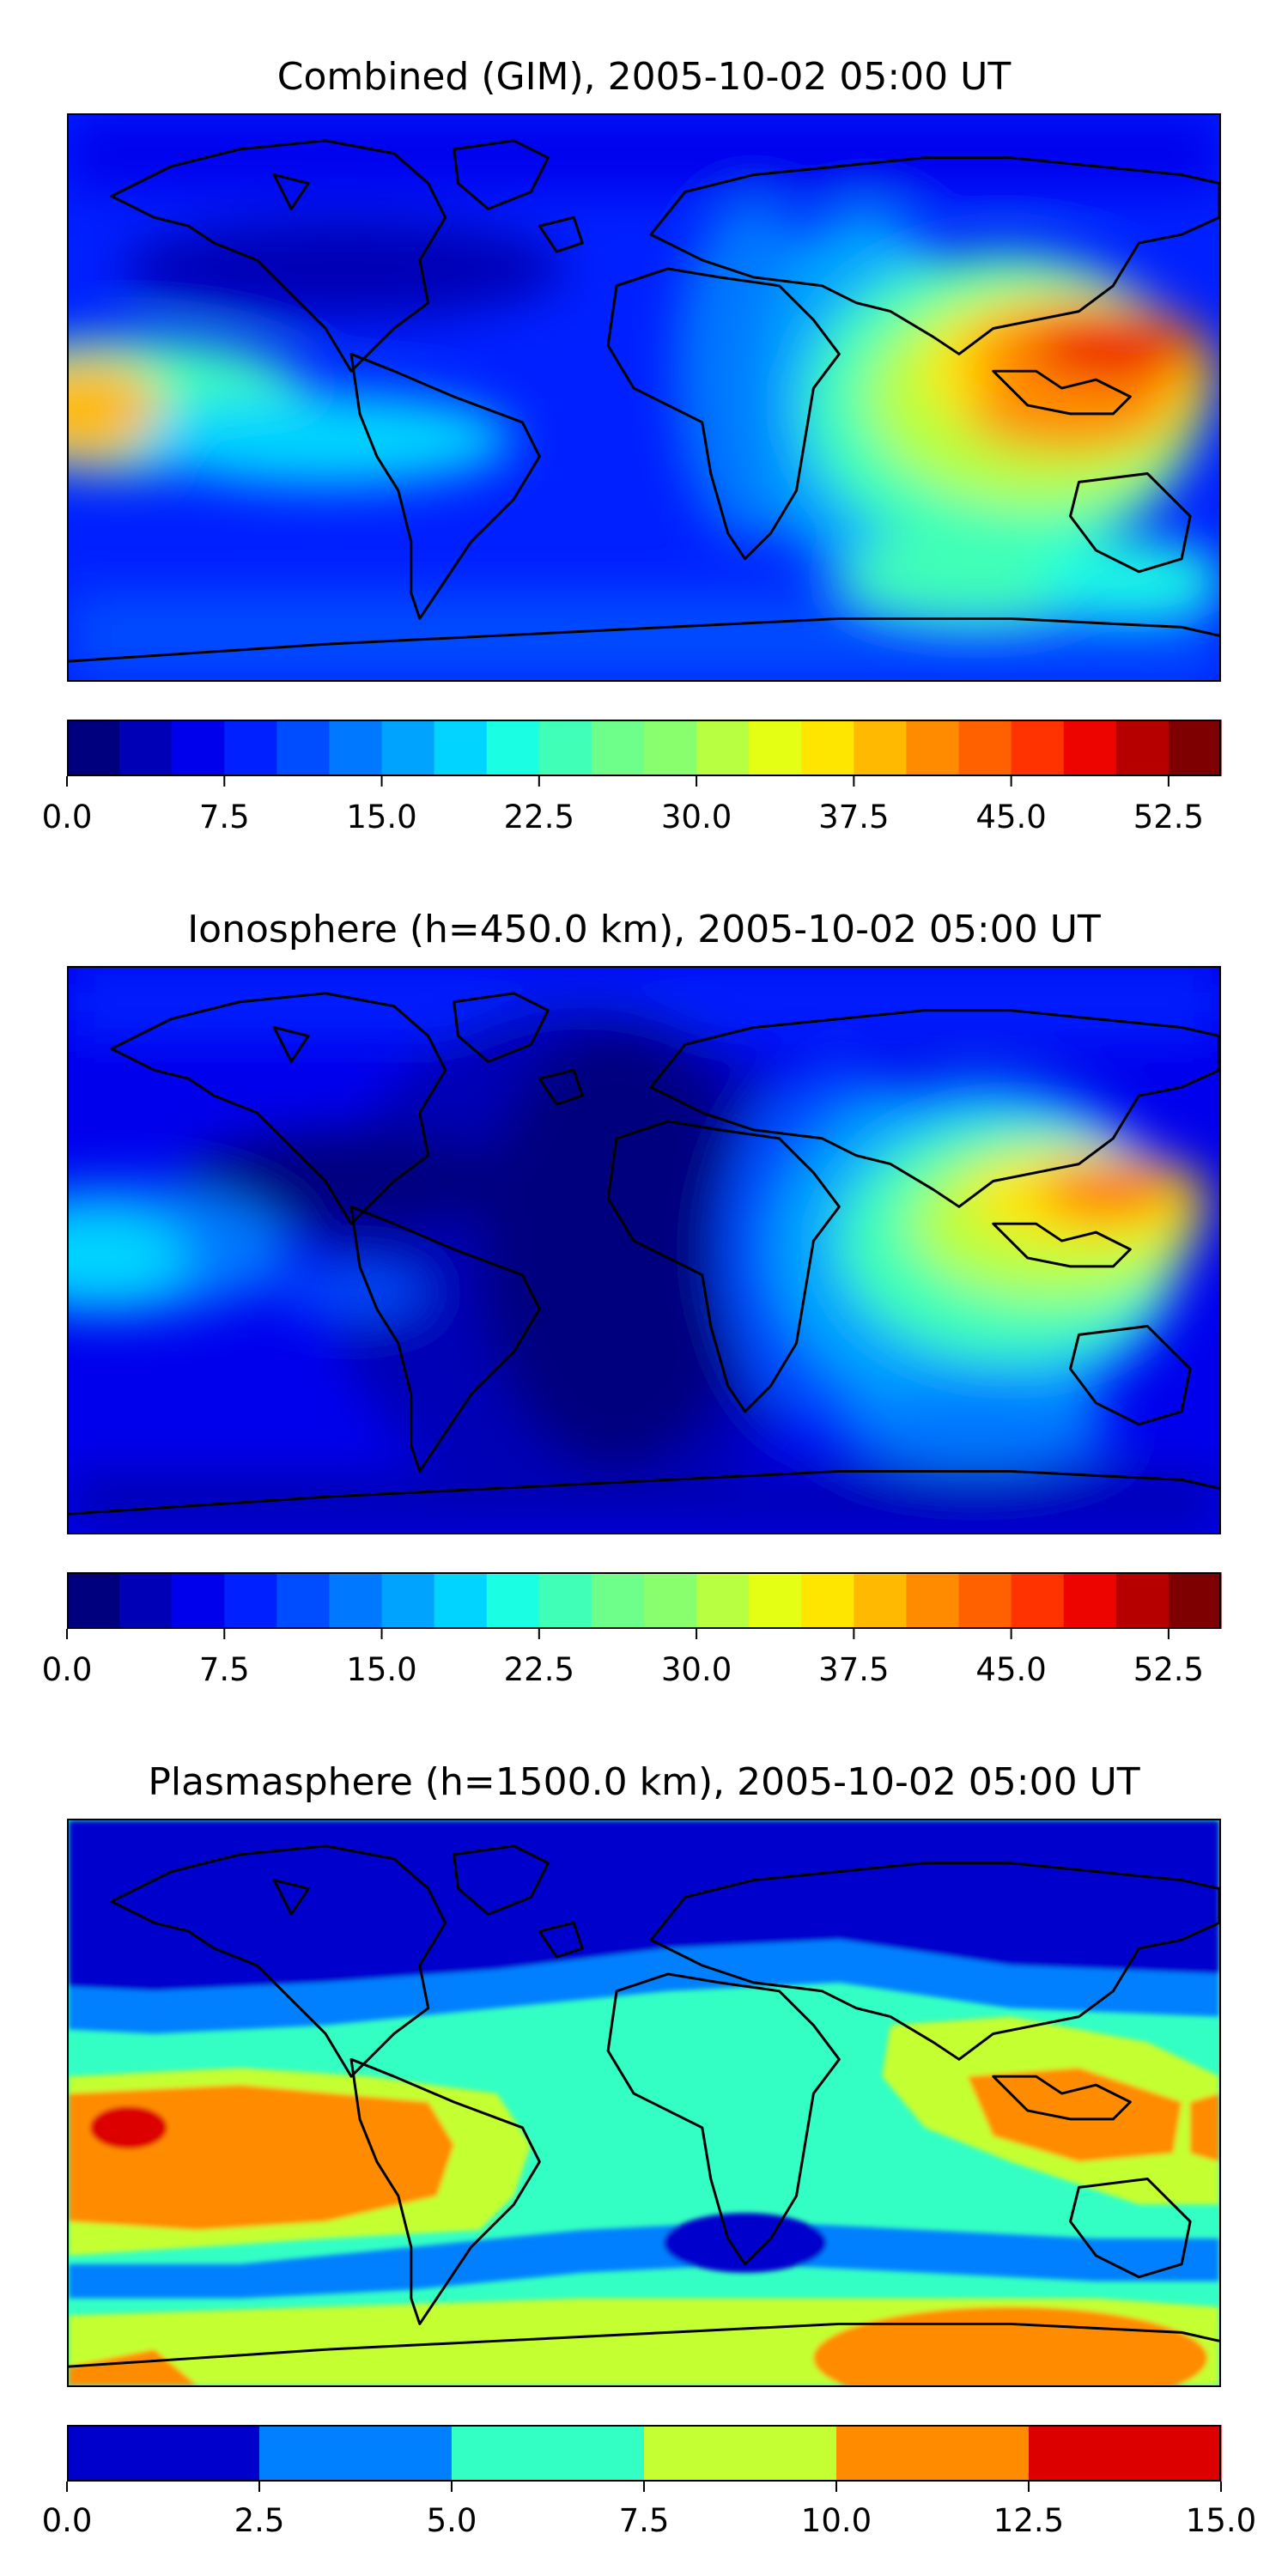 This screenshot has height=2576, width=1288. What do you see at coordinates (631, 820) in the screenshot?
I see `colorbar-ticks-combined: 0.0 7.5 15.0 22.5 30.0 37.5 45.0 52.5` at bounding box center [631, 820].